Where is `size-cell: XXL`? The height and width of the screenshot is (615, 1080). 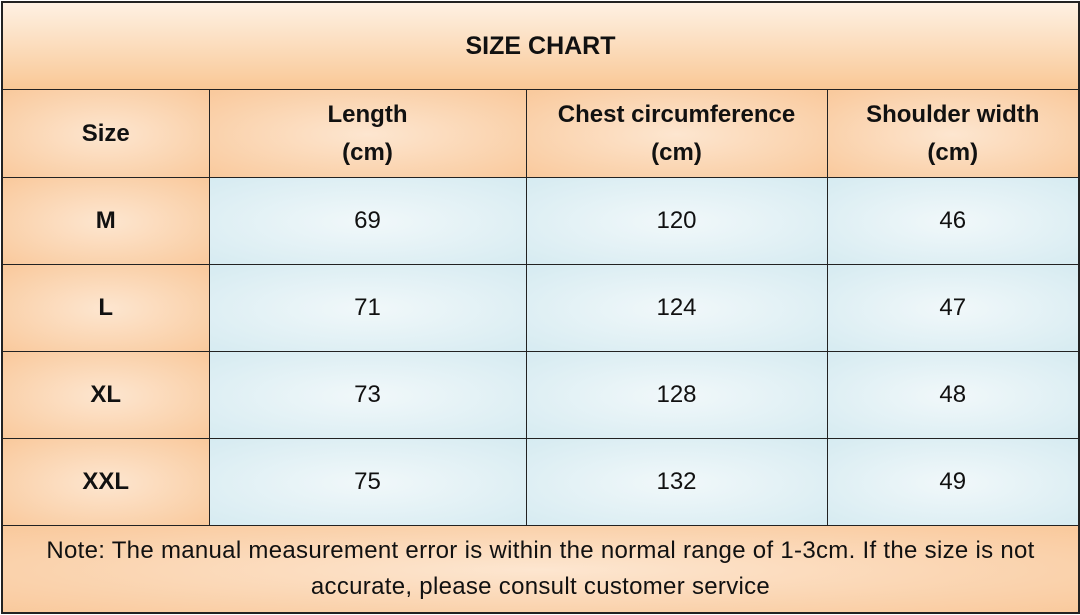 size-cell: XXL is located at coordinates (105, 482).